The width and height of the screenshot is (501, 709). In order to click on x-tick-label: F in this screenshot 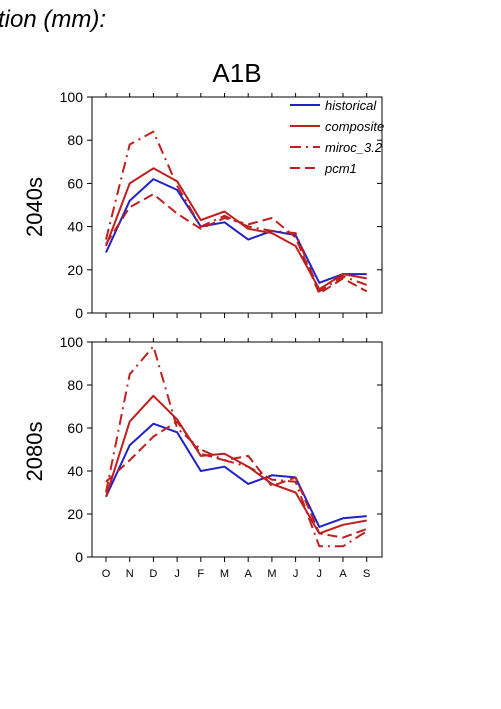, I will do `click(200, 574)`.